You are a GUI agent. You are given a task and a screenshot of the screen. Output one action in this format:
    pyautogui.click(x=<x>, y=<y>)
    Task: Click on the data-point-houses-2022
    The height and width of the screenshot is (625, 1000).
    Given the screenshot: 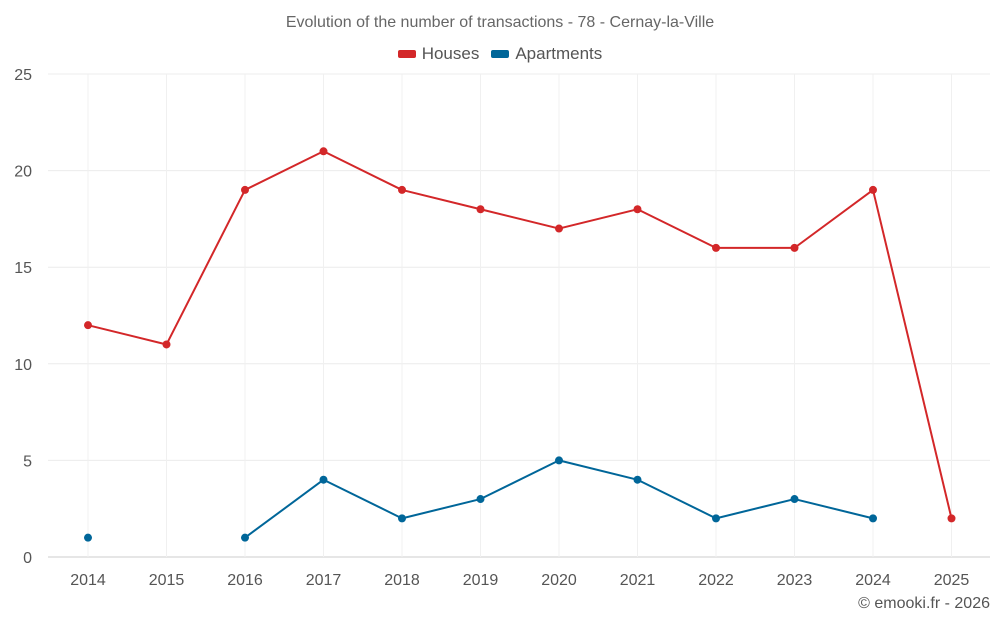 What is the action you would take?
    pyautogui.click(x=716, y=247)
    